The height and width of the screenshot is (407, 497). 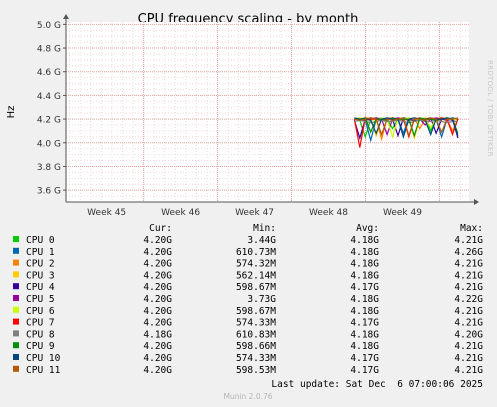 I want to click on legend-series-name: CPU 3, so click(x=40, y=275).